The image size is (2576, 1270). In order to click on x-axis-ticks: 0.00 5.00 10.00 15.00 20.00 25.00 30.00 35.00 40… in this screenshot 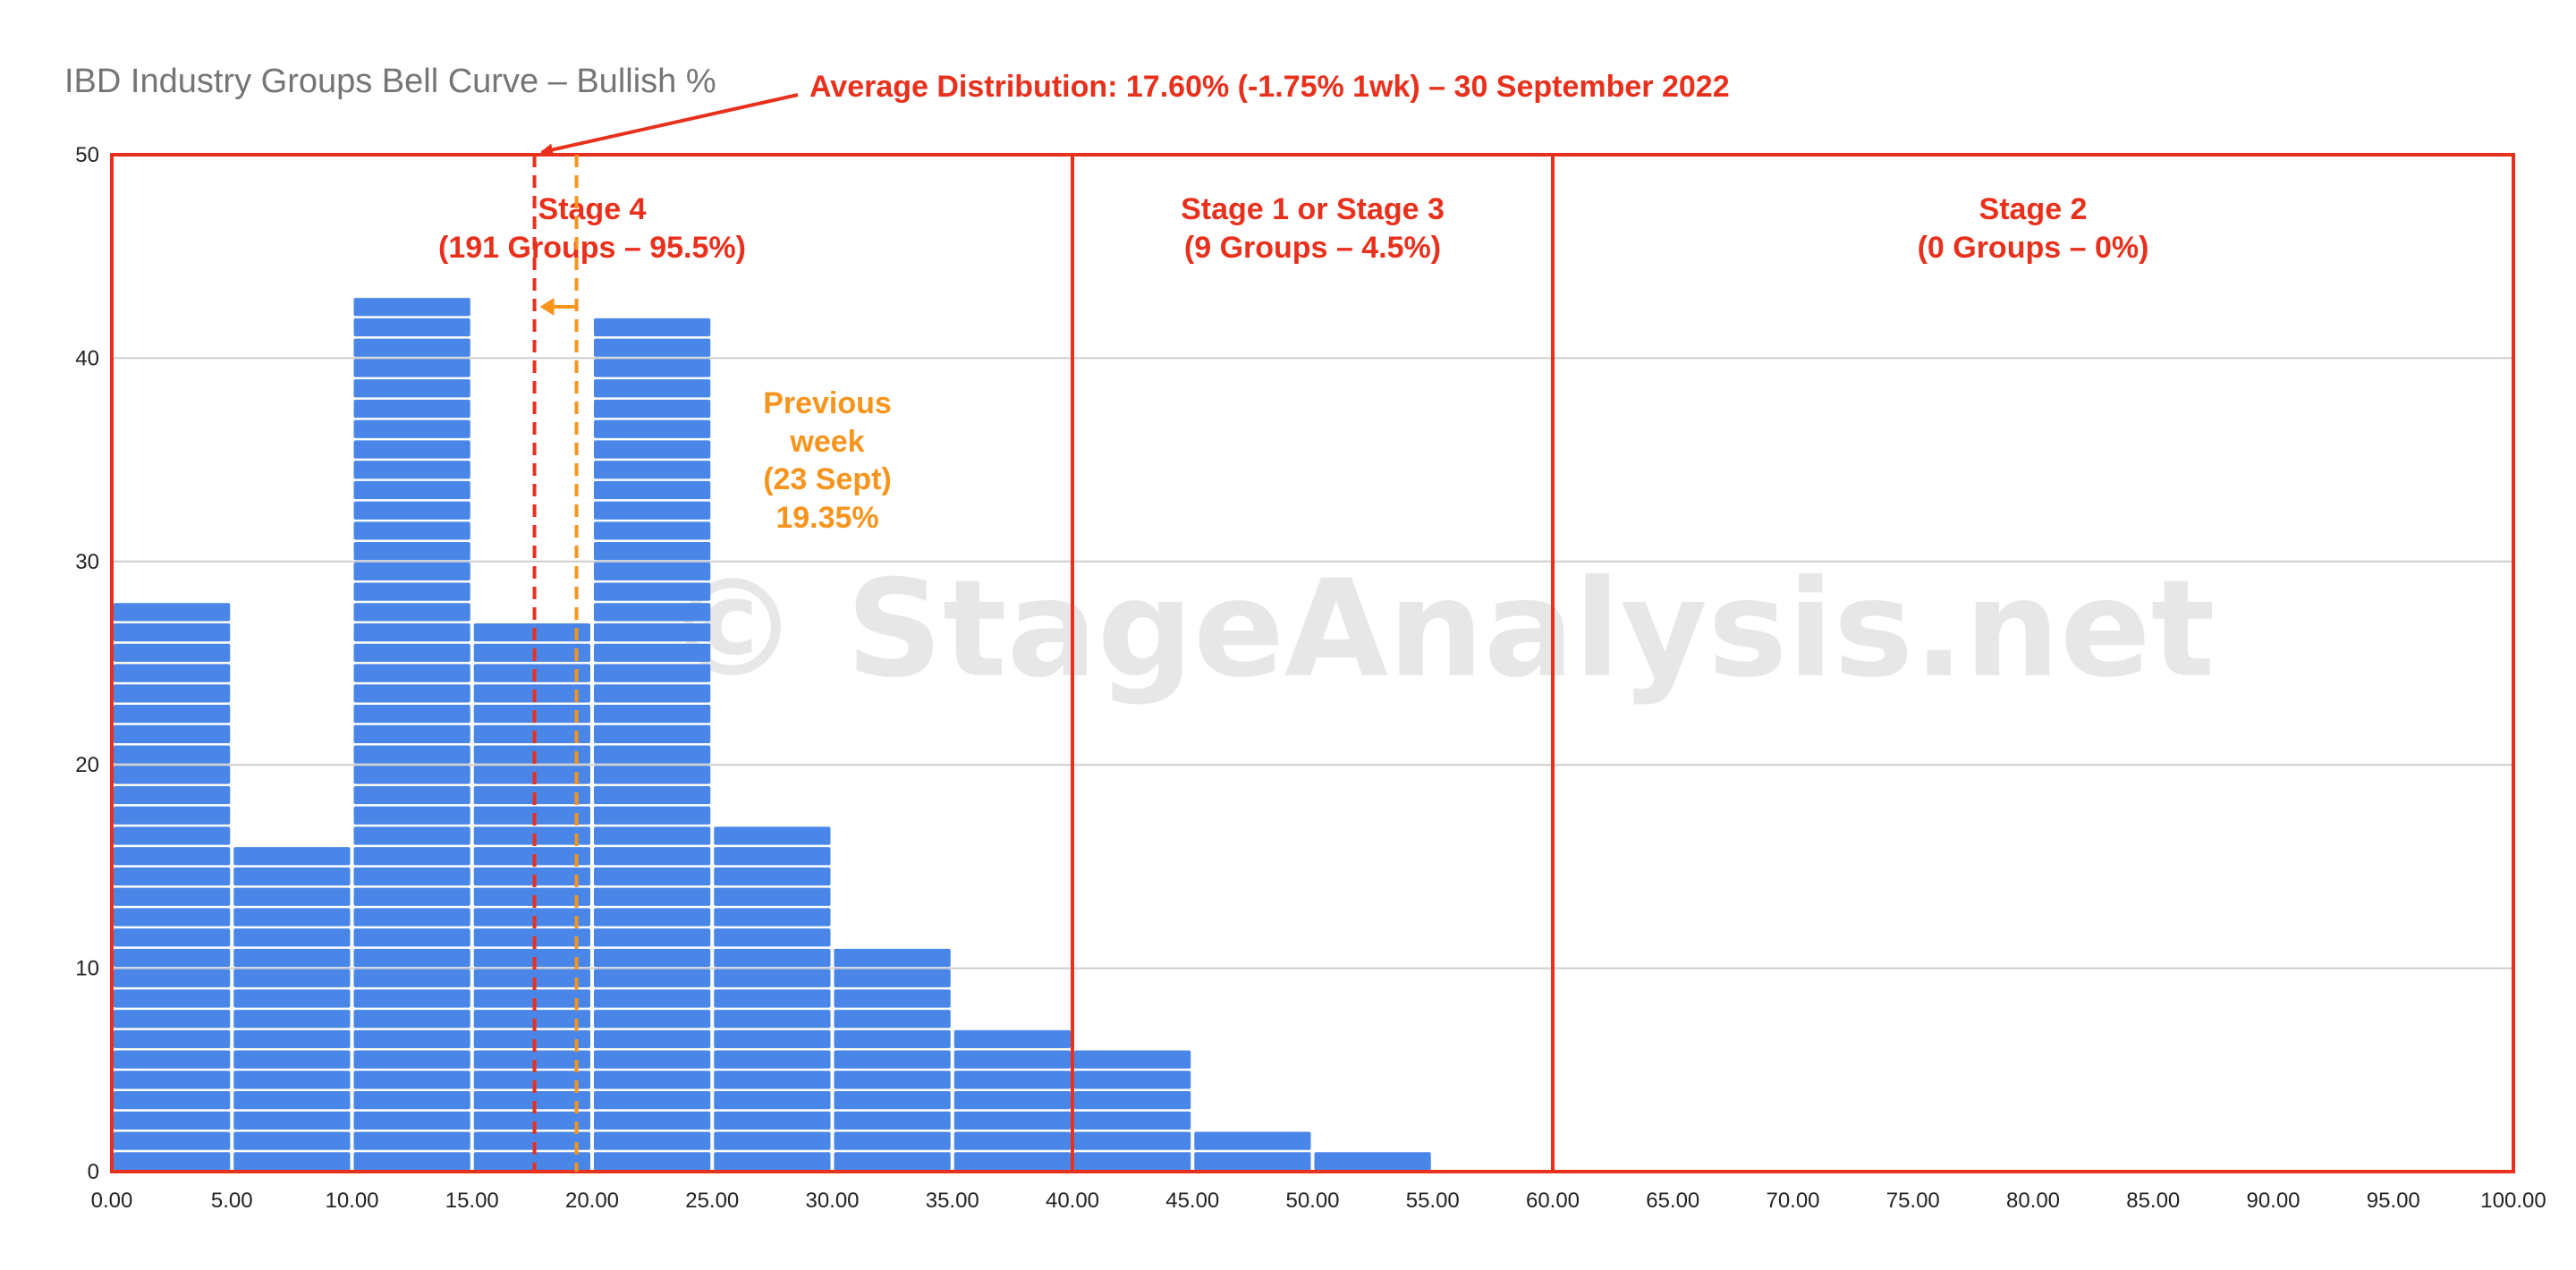, I will do `click(1318, 1201)`.